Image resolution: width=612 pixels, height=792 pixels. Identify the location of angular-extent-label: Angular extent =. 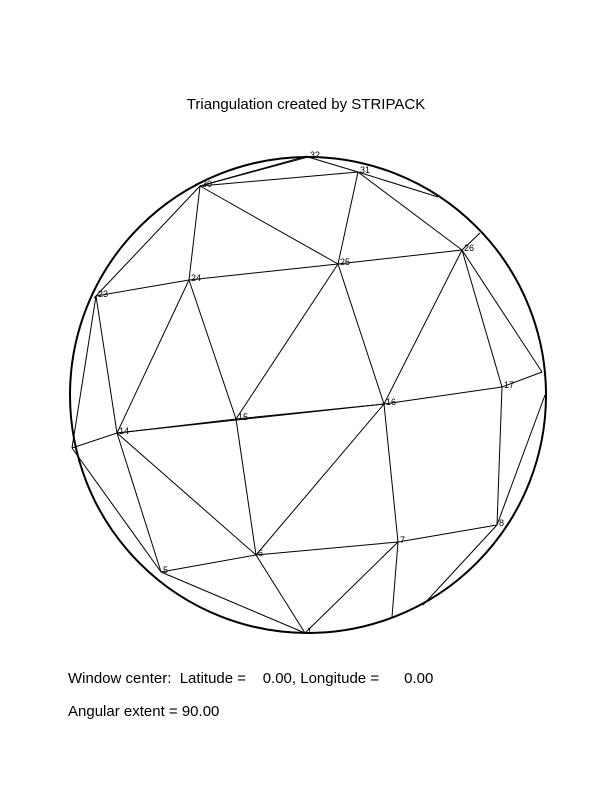
(123, 711).